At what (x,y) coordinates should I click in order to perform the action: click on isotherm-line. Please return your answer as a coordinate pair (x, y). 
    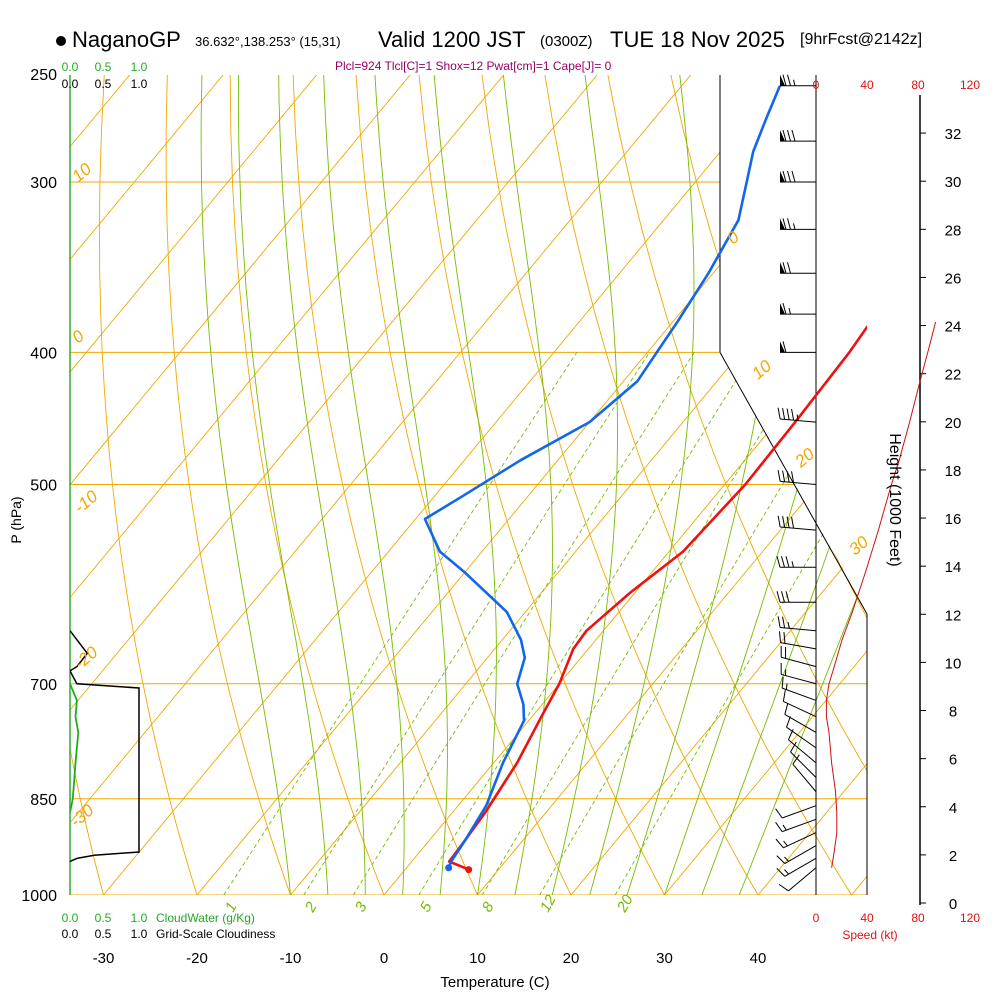
    Looking at the image, I should click on (972, 484).